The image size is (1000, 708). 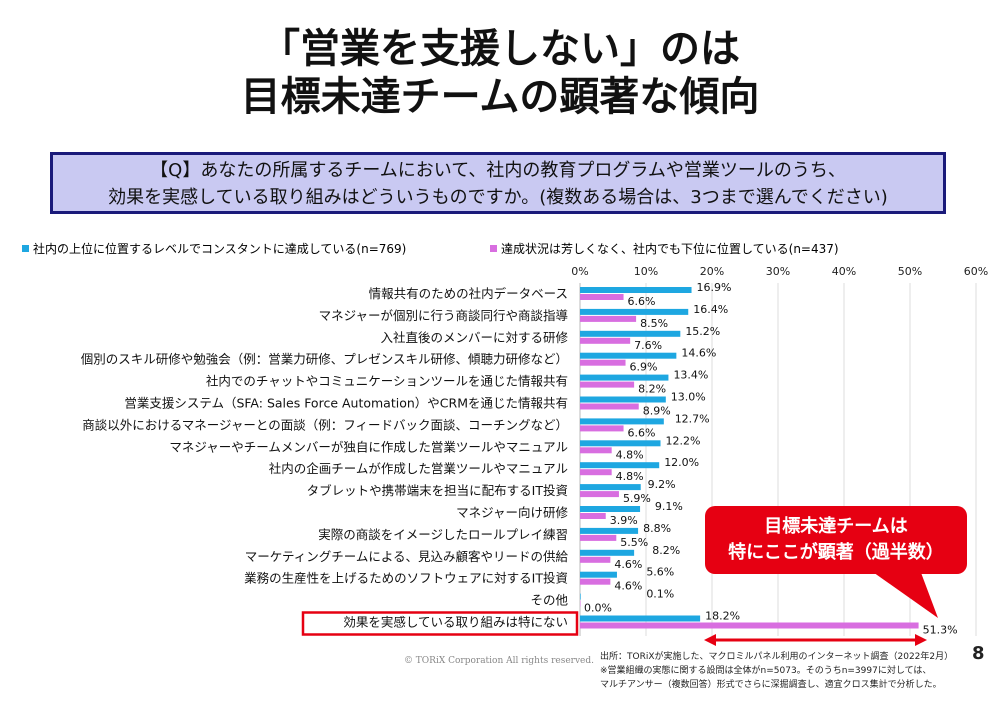 I want to click on legend-label: 社内の上位に位置するレベルでコンスタントに達成している(n=769), so click(x=220, y=249).